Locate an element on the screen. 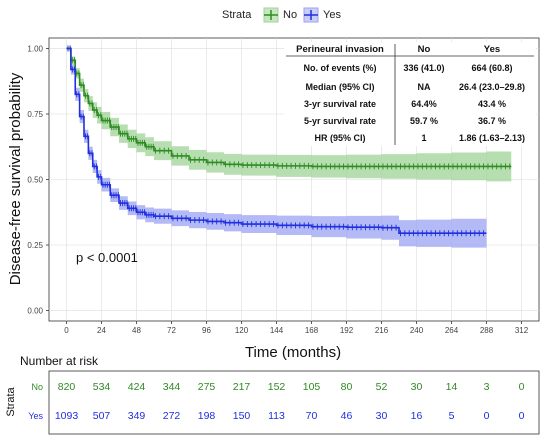  risk-row-label-yes: Yes is located at coordinates (35, 416).